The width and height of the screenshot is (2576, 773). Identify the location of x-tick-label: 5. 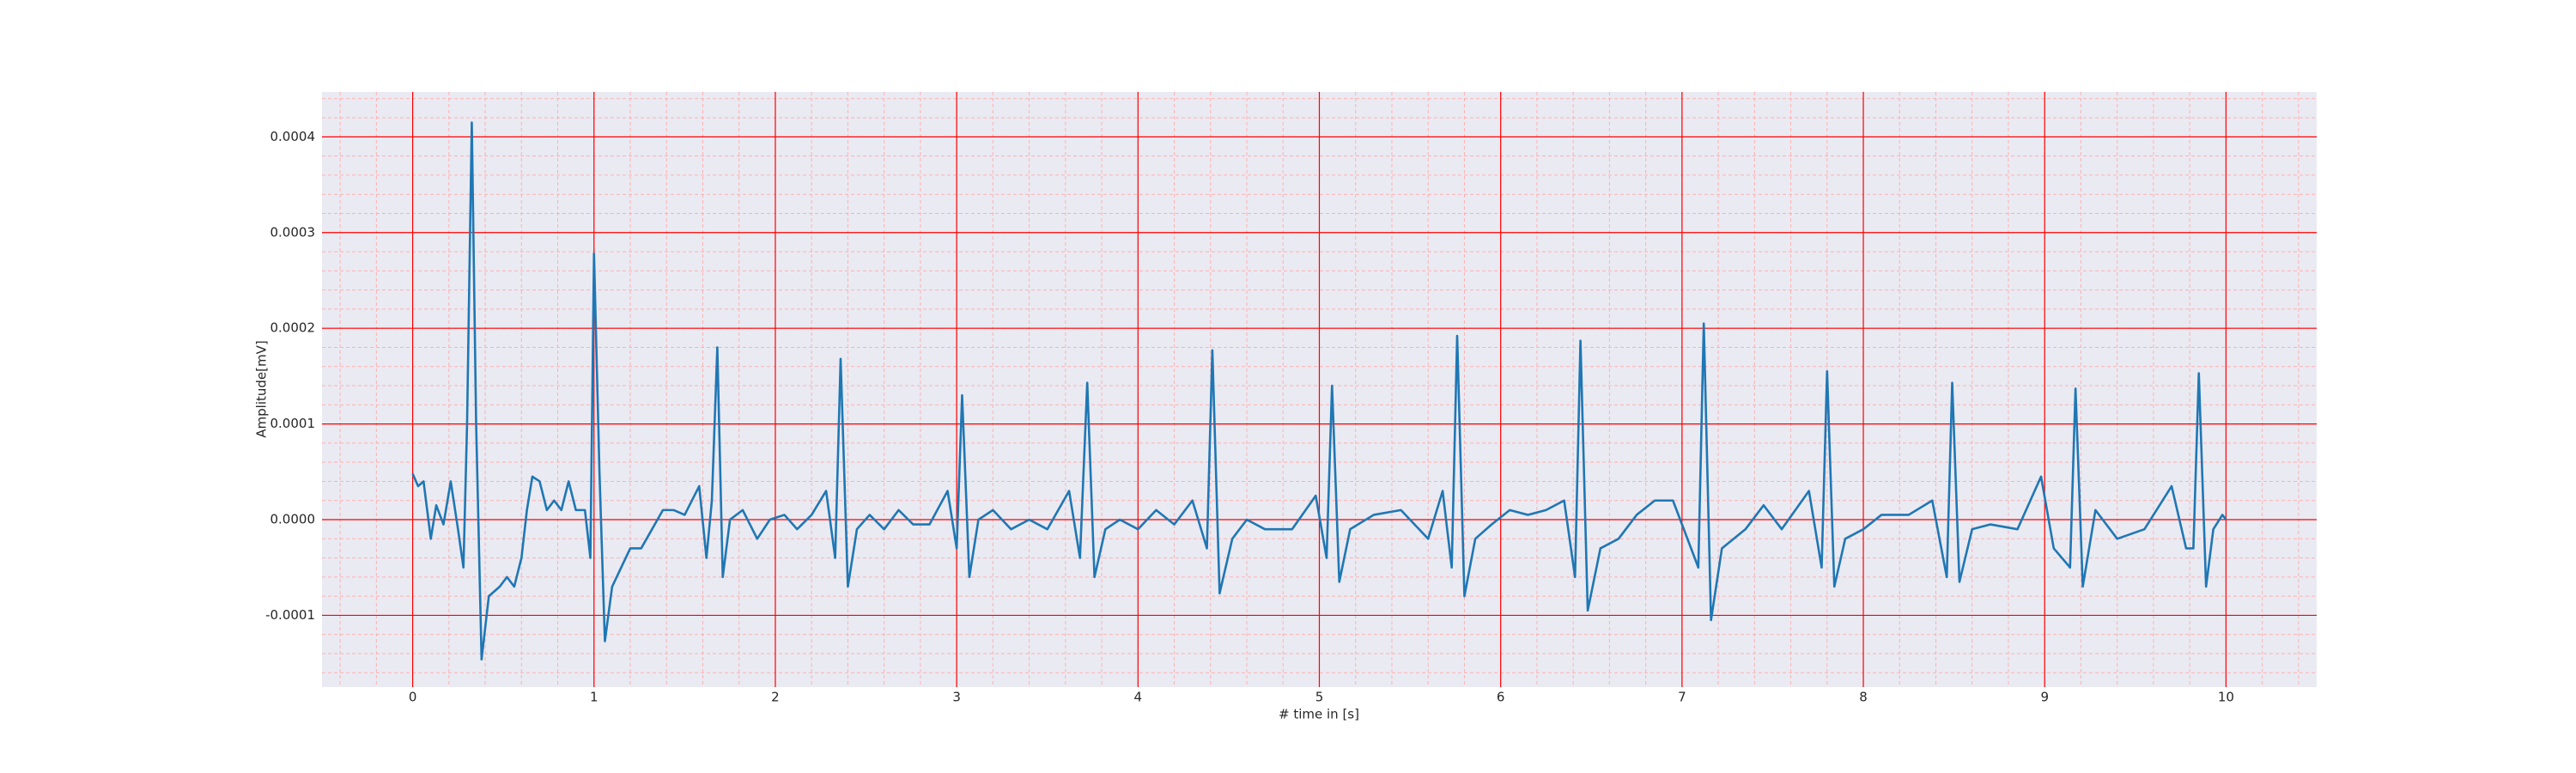
(1319, 697).